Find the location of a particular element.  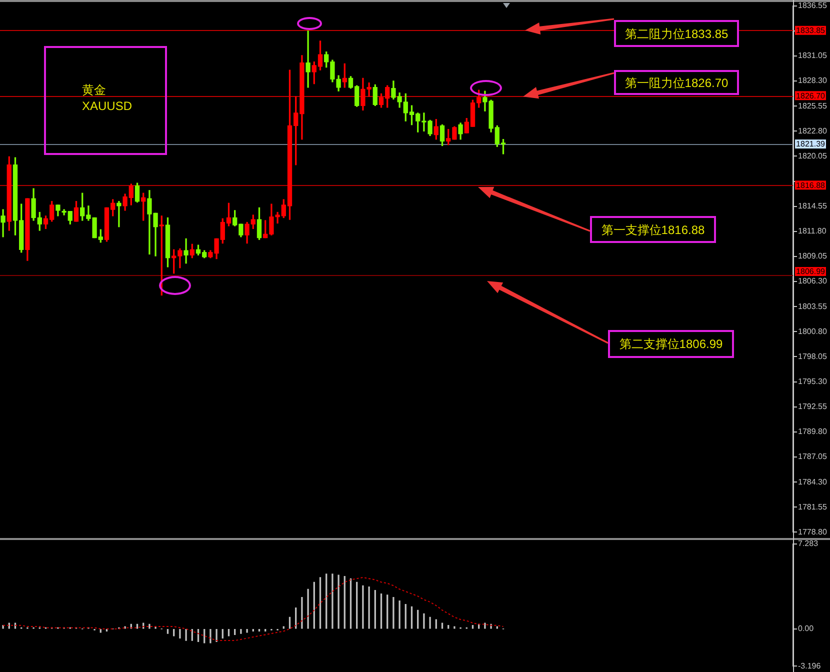

ref-line-label: 1816.88 is located at coordinates (811, 185).